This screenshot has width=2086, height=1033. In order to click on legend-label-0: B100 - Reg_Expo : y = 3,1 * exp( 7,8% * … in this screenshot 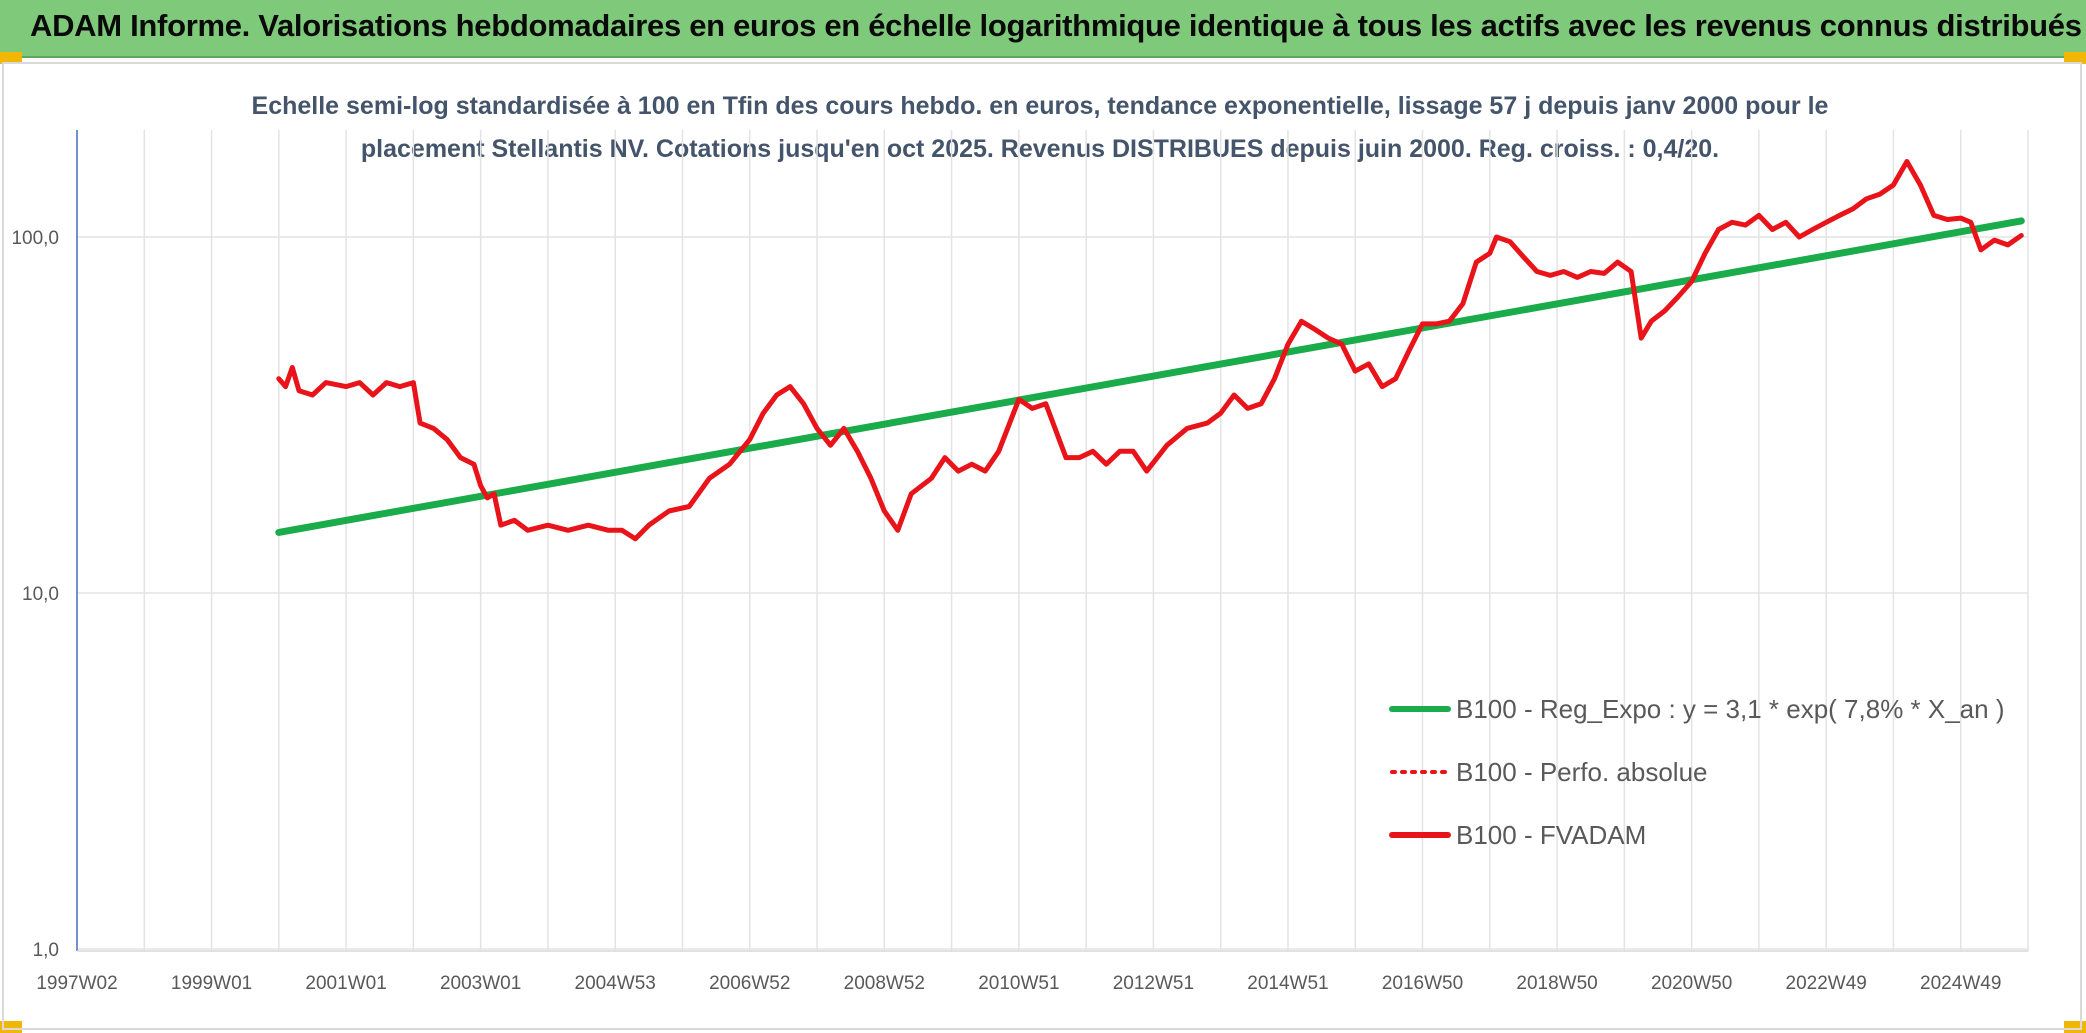, I will do `click(1730, 709)`.